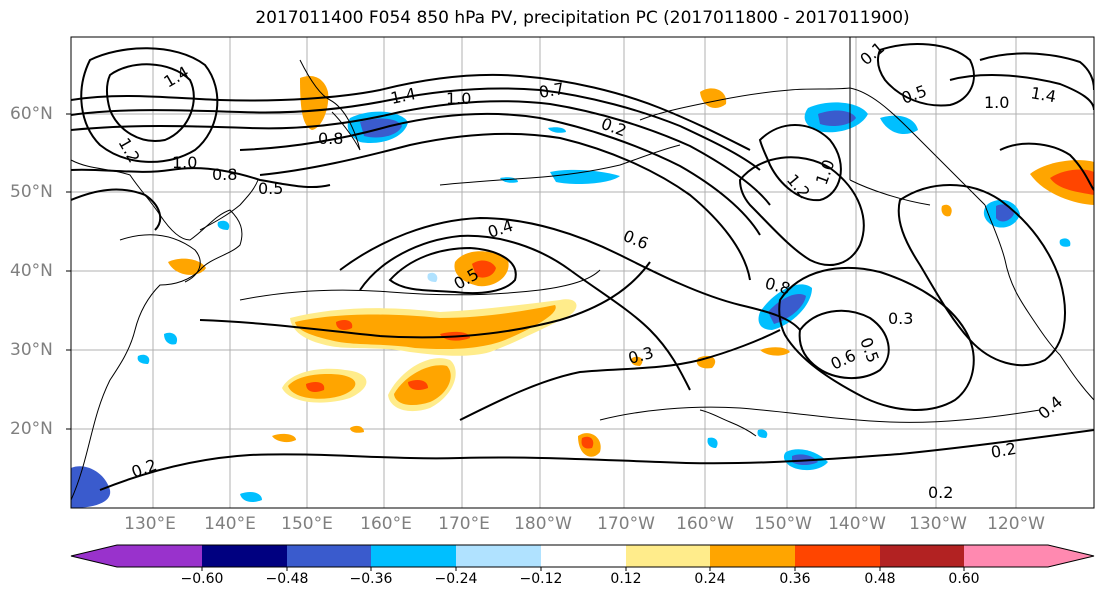 This screenshot has width=1105, height=601. Describe the element at coordinates (464, 524) in the screenshot. I see `lon-label: 170°E` at that location.